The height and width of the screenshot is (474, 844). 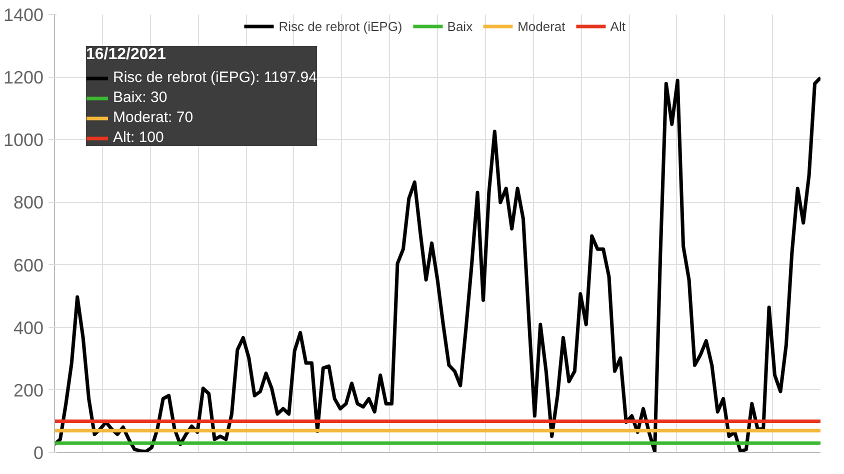 I want to click on y-tick-label: 1200, so click(x=23, y=78).